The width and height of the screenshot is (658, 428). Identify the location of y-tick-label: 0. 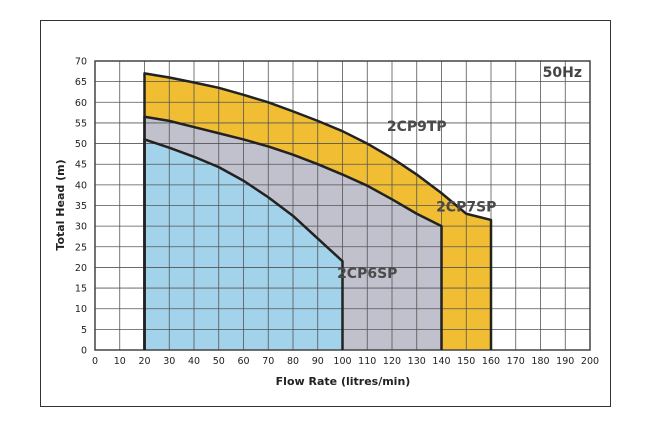
(84, 351).